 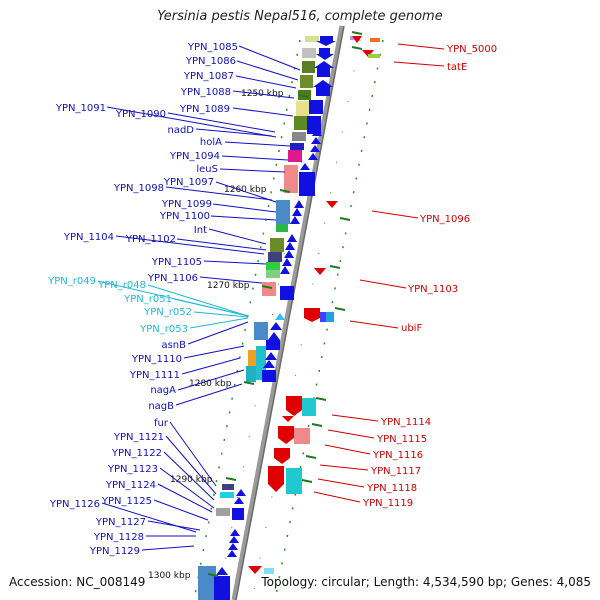 What do you see at coordinates (184, 216) in the screenshot?
I see `gene-label-ypn-1100: YPN_1100` at bounding box center [184, 216].